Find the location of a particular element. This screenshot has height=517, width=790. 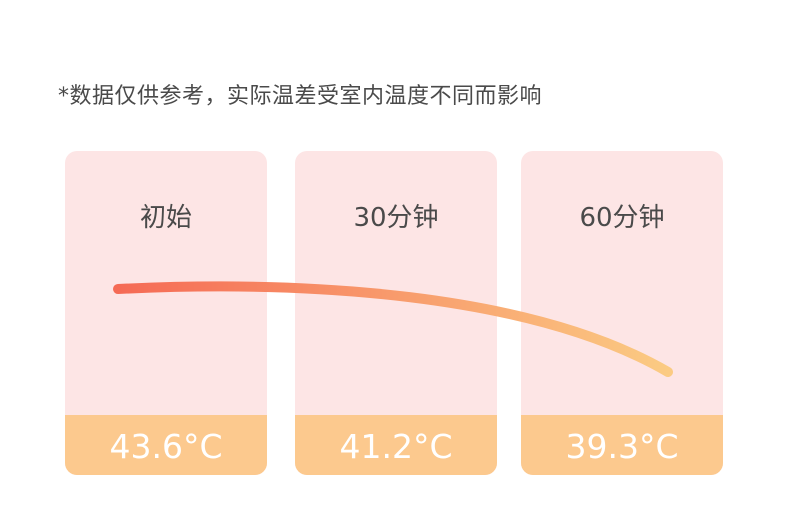

card-label: 初始 is located at coordinates (165, 218).